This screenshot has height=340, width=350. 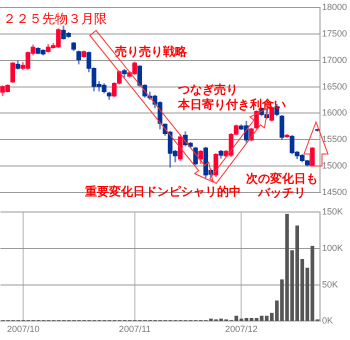 I want to click on annotation: つなぎ売り, so click(x=207, y=89).